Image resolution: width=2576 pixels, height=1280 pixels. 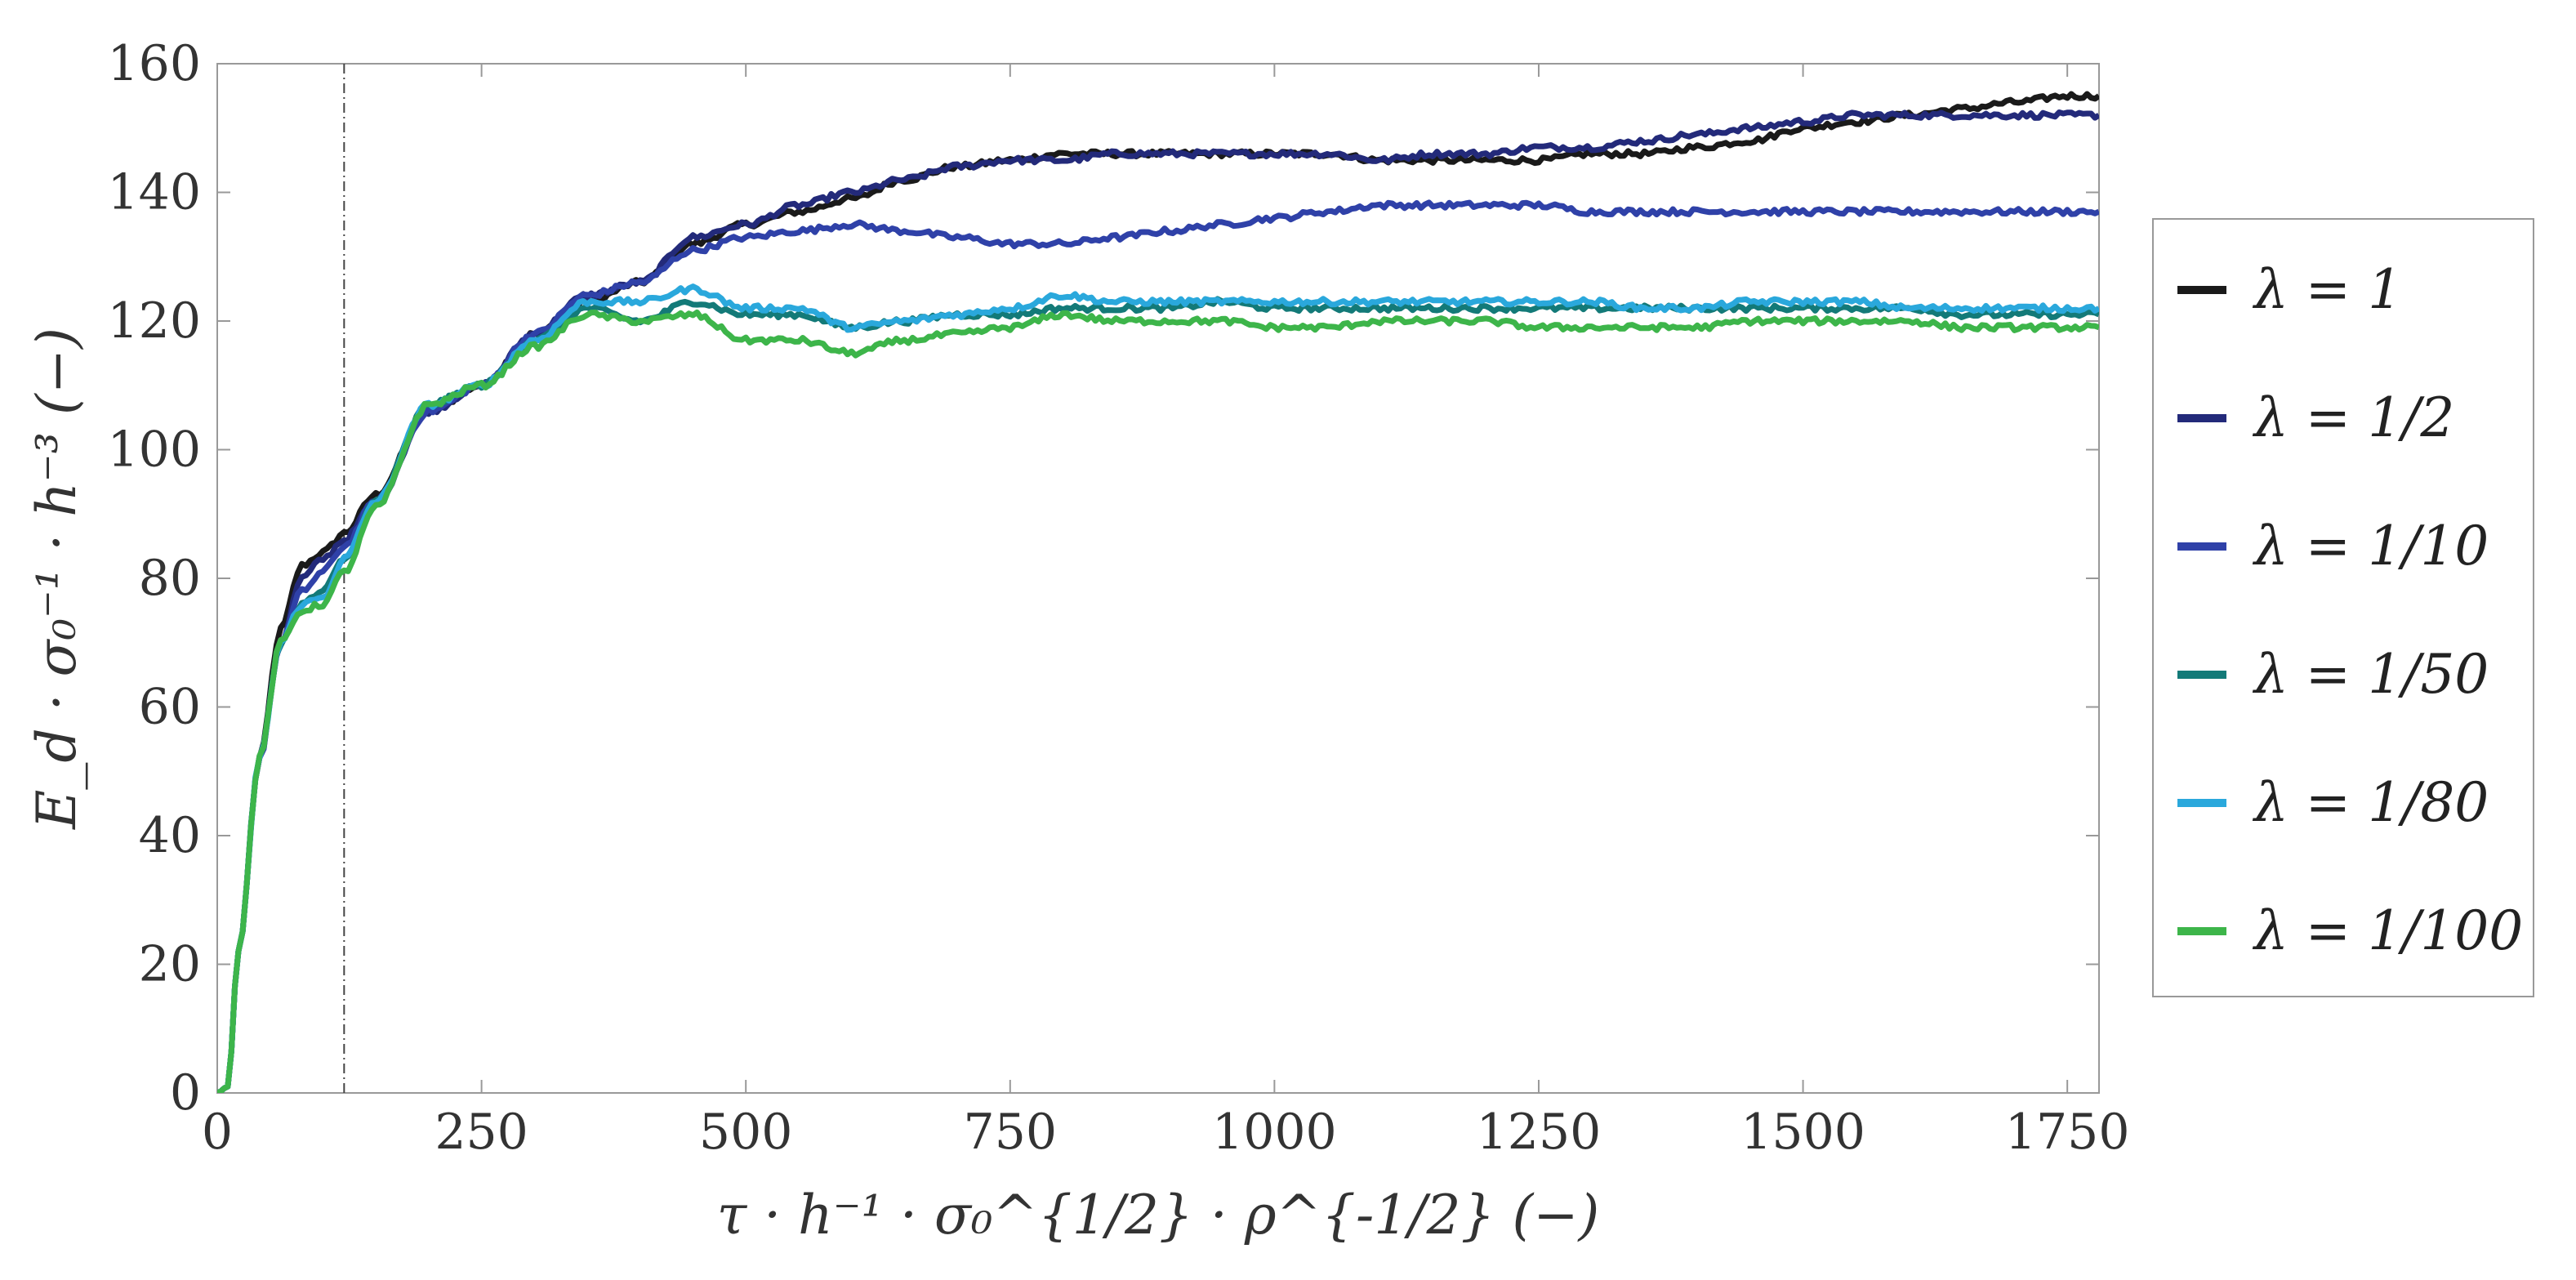 I want to click on x-tick-label: 1250, so click(x=1539, y=1132).